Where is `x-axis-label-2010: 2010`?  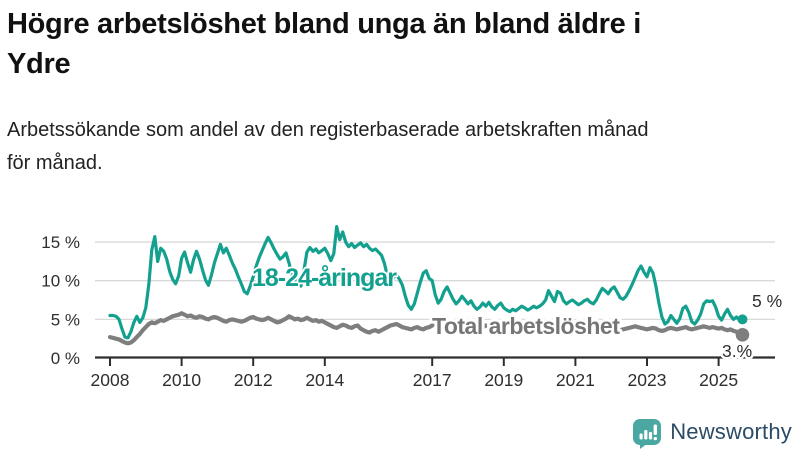 x-axis-label-2010: 2010 is located at coordinates (181, 380).